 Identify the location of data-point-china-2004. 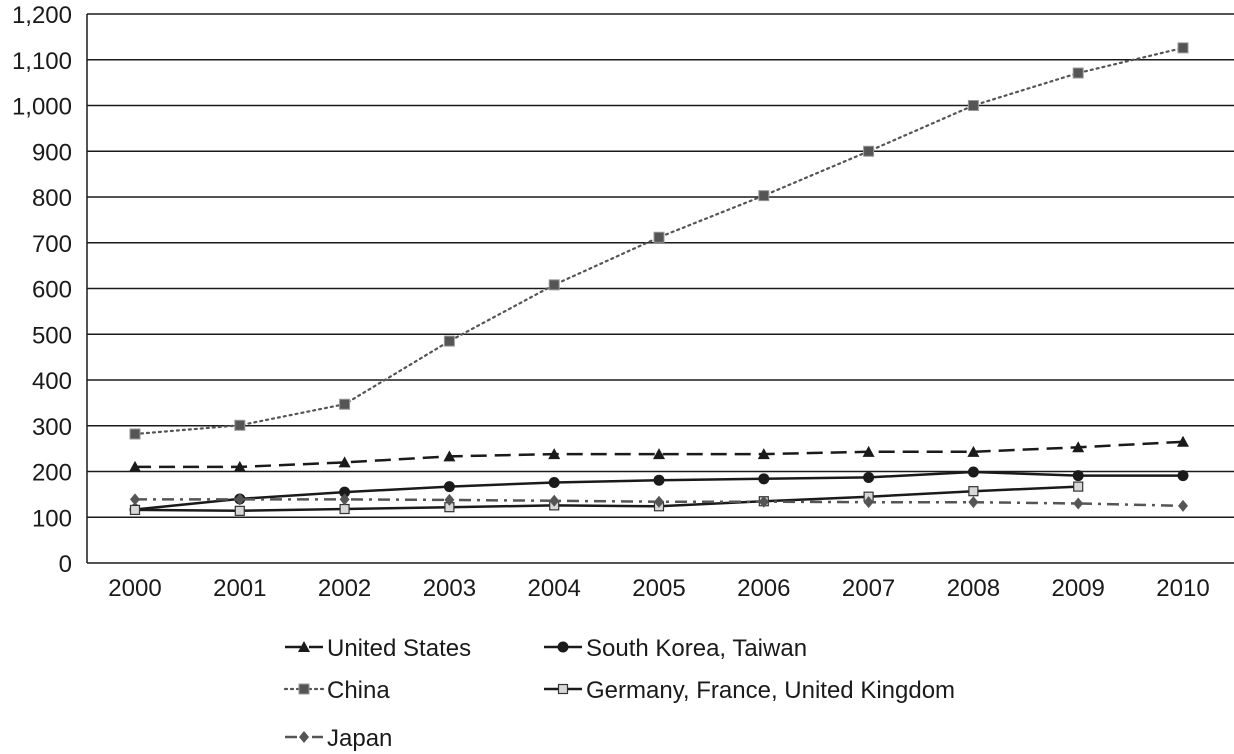
(554, 285).